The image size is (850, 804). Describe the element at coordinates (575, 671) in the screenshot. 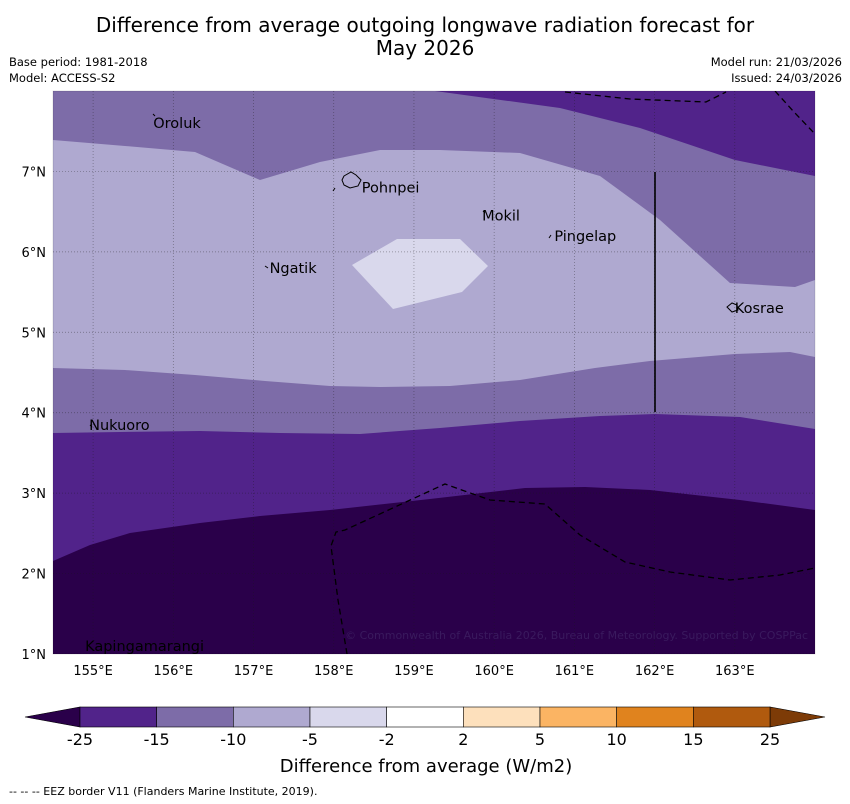

I see `x-tick-label: 161°E` at that location.